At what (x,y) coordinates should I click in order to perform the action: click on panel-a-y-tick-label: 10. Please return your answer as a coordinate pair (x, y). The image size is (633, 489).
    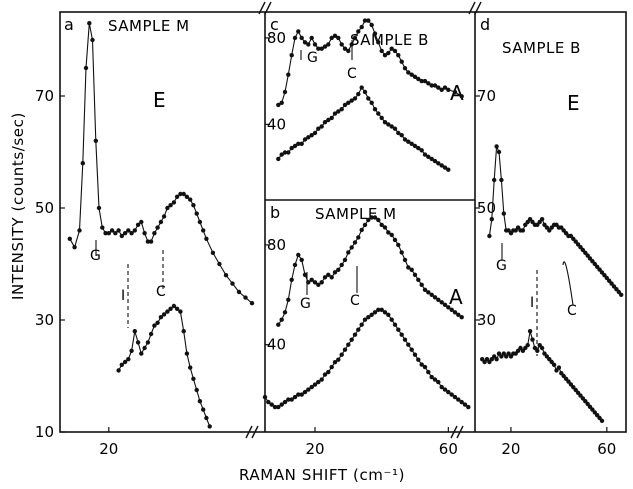
    Looking at the image, I should click on (44, 432).